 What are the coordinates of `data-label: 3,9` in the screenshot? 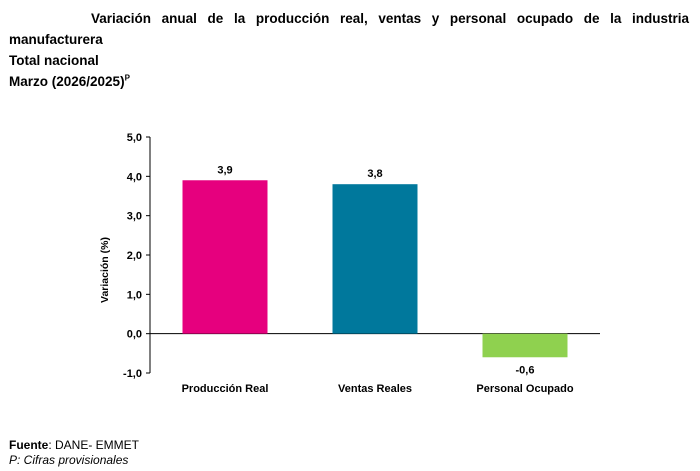 It's located at (224, 170).